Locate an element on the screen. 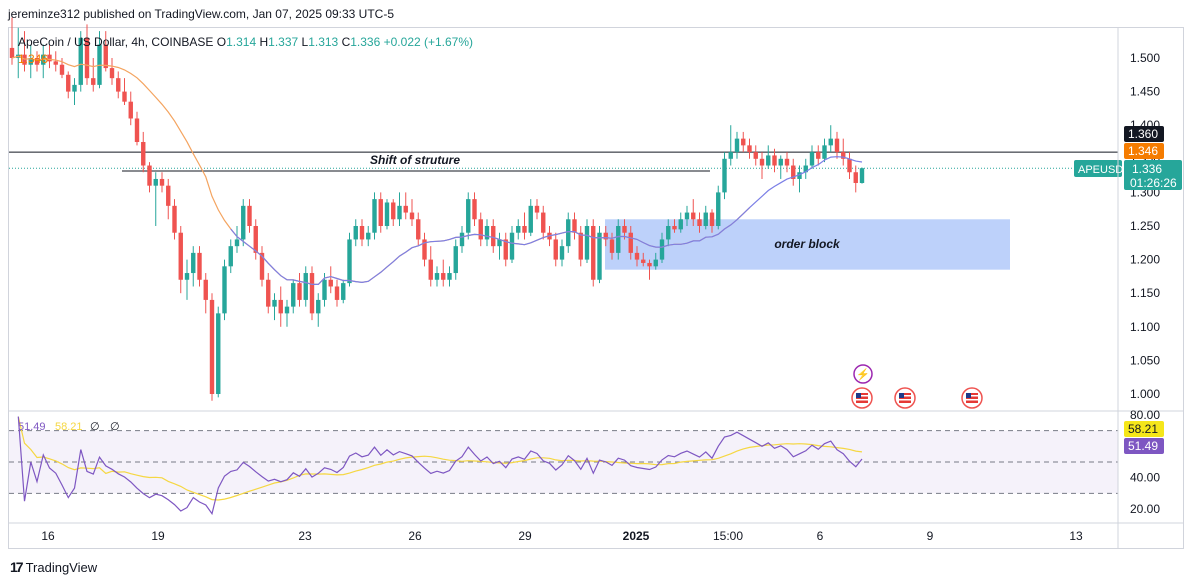 This screenshot has width=1195, height=585. price-axis-tick: 1.050 is located at coordinates (1145, 360).